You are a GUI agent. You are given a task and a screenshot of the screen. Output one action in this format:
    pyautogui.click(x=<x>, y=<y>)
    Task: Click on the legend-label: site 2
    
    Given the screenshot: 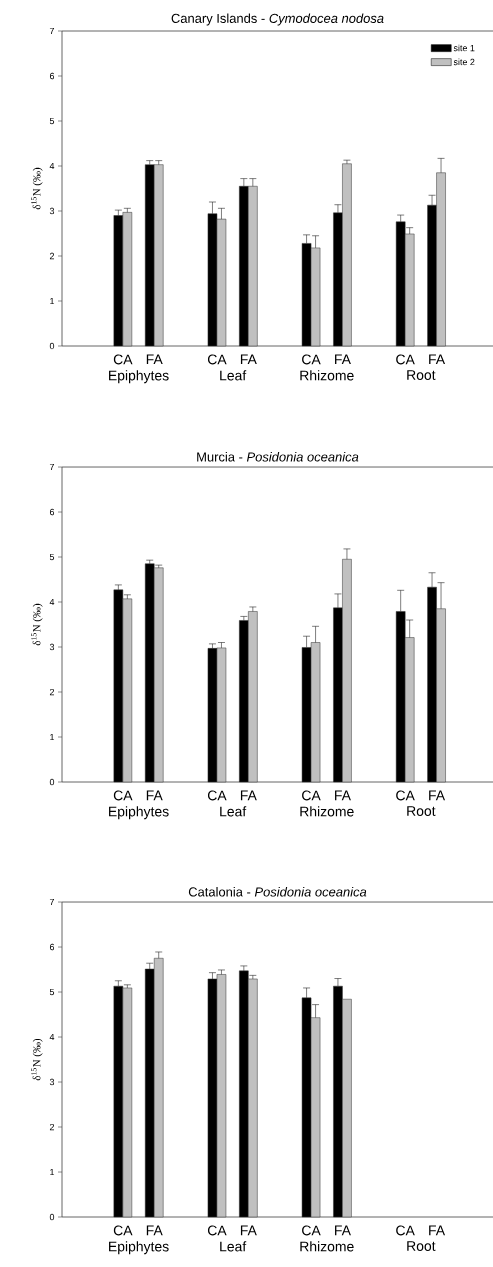 What is the action you would take?
    pyautogui.click(x=464, y=62)
    